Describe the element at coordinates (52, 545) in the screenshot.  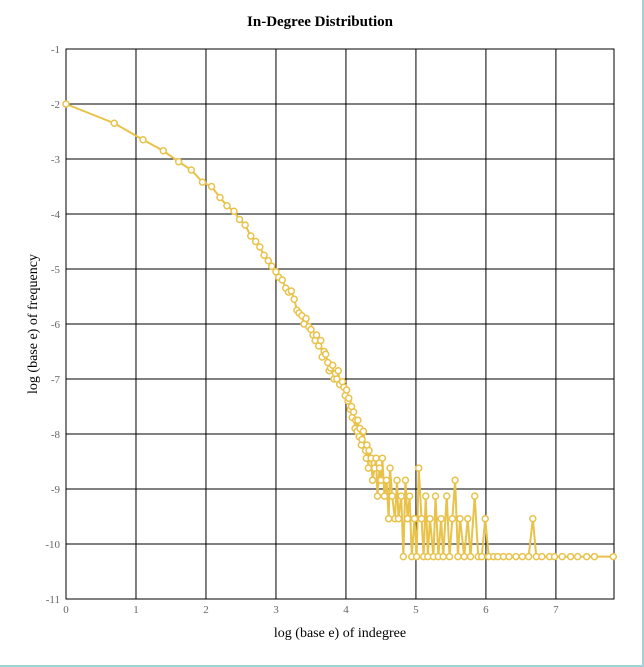
I see `y-tick-label: -10` at that location.